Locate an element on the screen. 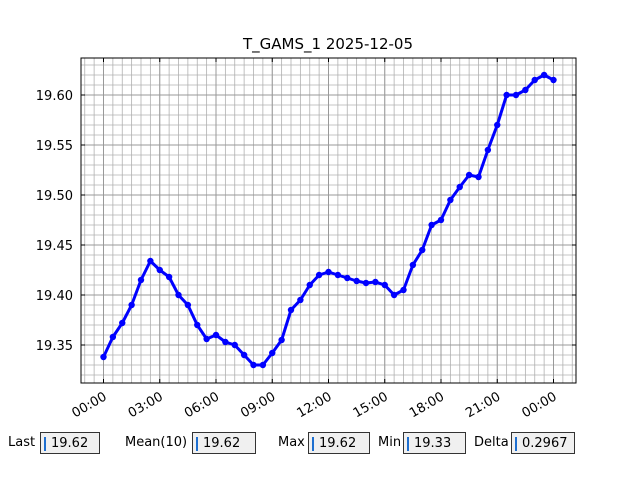 This screenshot has width=640, height=480. x-tick-label: 18:00 is located at coordinates (427, 405).